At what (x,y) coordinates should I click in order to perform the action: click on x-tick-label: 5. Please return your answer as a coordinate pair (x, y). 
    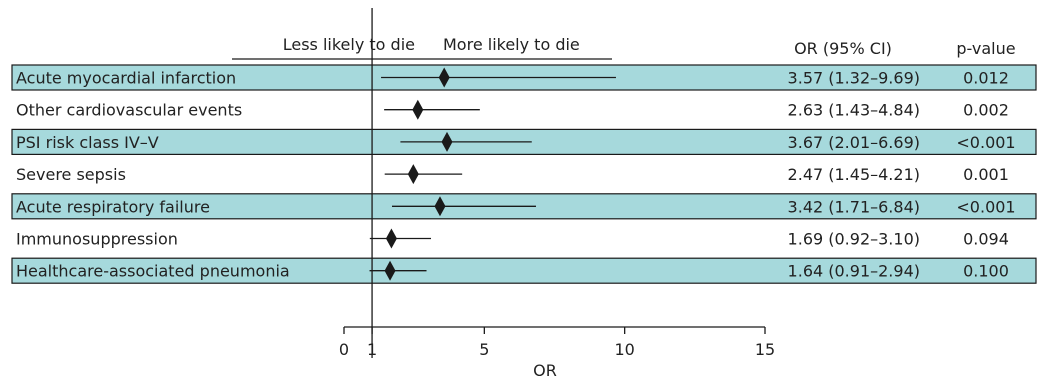
    Looking at the image, I should click on (484, 349).